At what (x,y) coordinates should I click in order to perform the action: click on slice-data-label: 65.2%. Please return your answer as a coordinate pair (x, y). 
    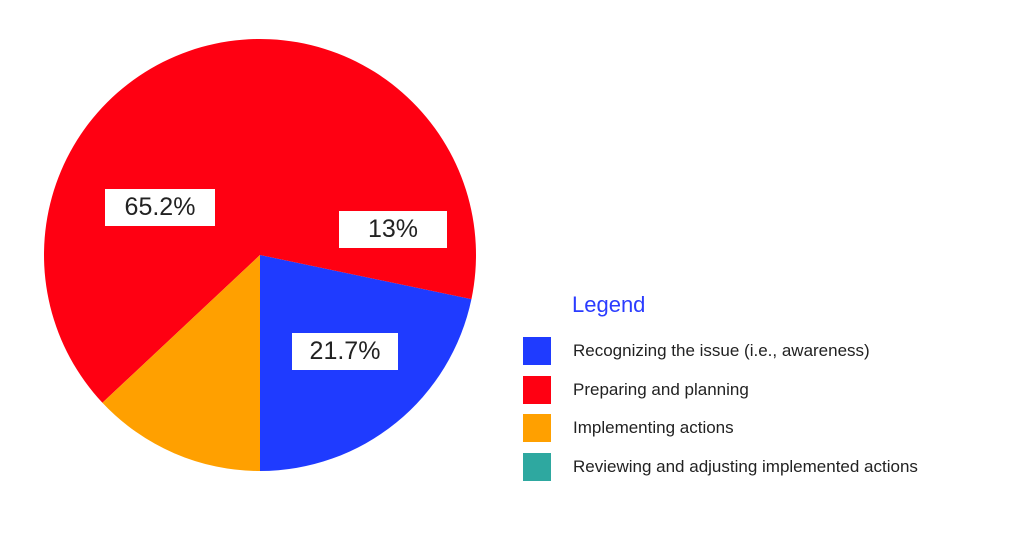
    Looking at the image, I should click on (160, 207).